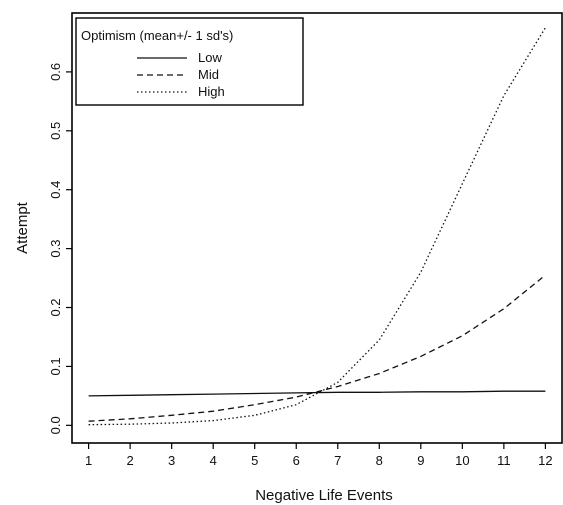 Image resolution: width=563 pixels, height=505 pixels. What do you see at coordinates (545, 460) in the screenshot?
I see `x-tick-label: 12` at bounding box center [545, 460].